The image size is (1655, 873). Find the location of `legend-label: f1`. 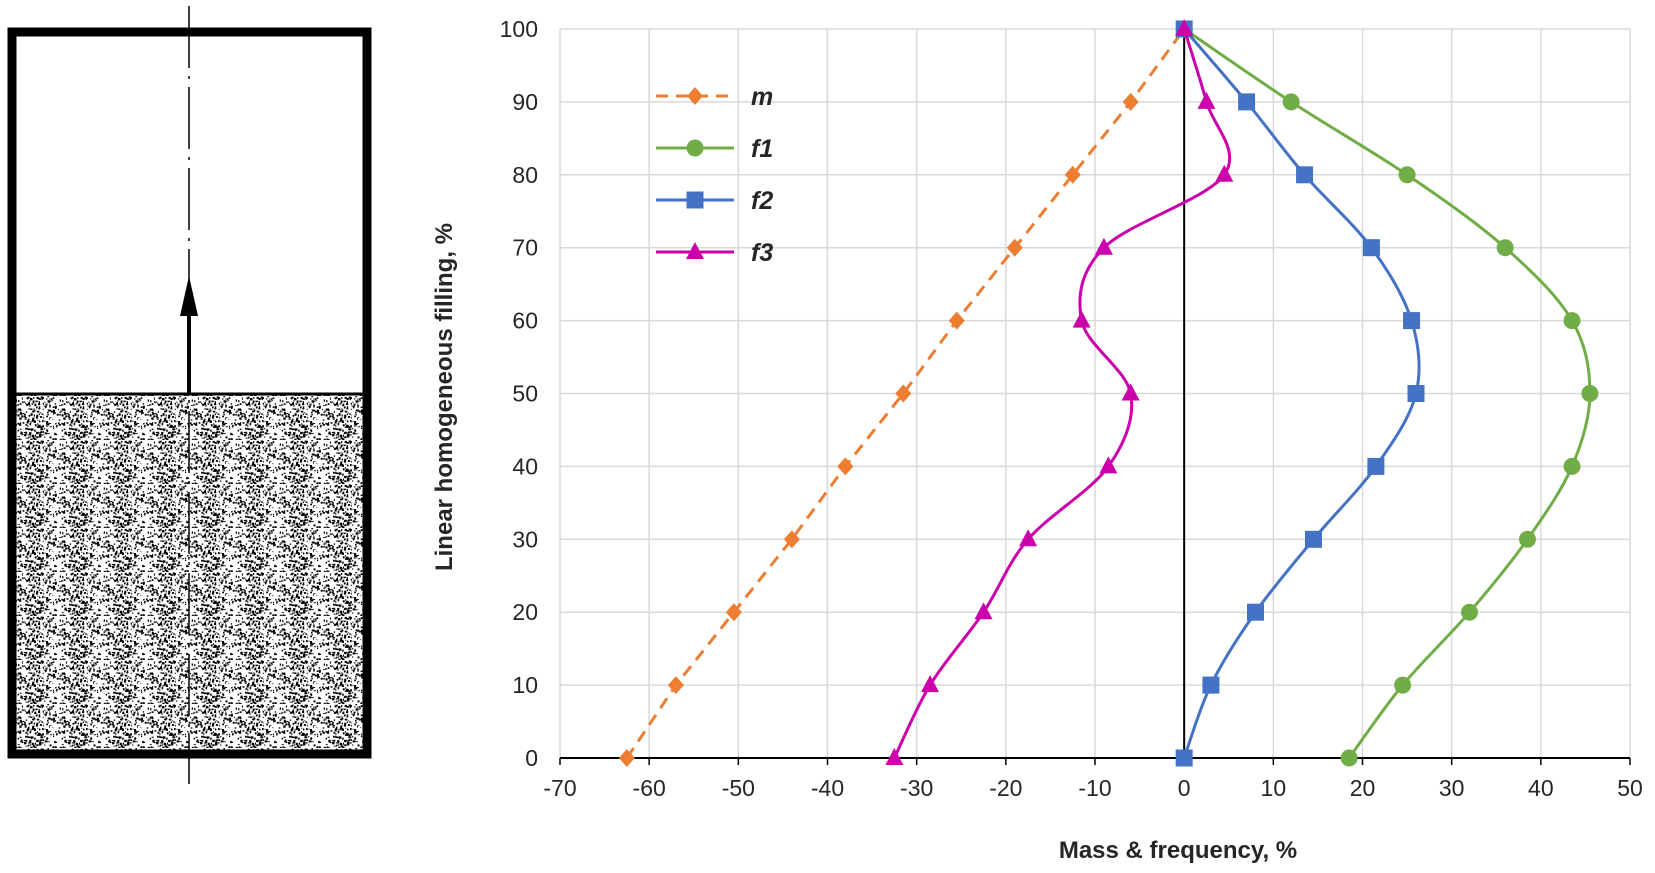

legend-label: f1 is located at coordinates (762, 149).